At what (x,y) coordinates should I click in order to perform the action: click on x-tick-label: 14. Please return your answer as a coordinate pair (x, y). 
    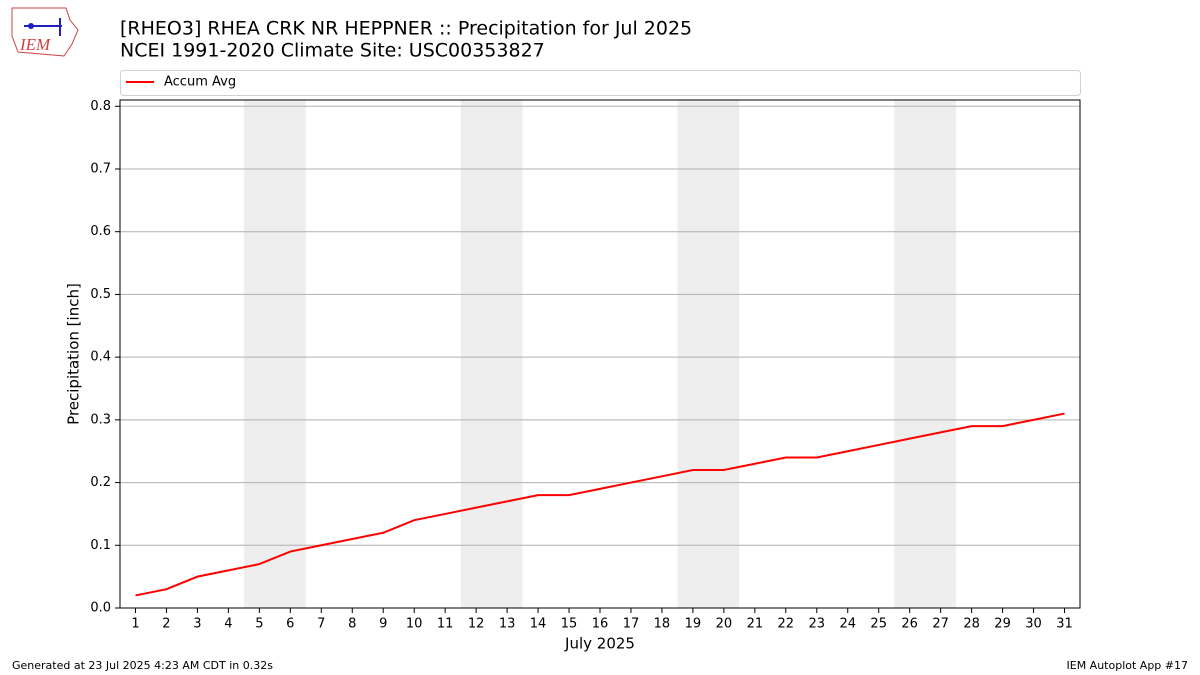
    Looking at the image, I should click on (538, 624).